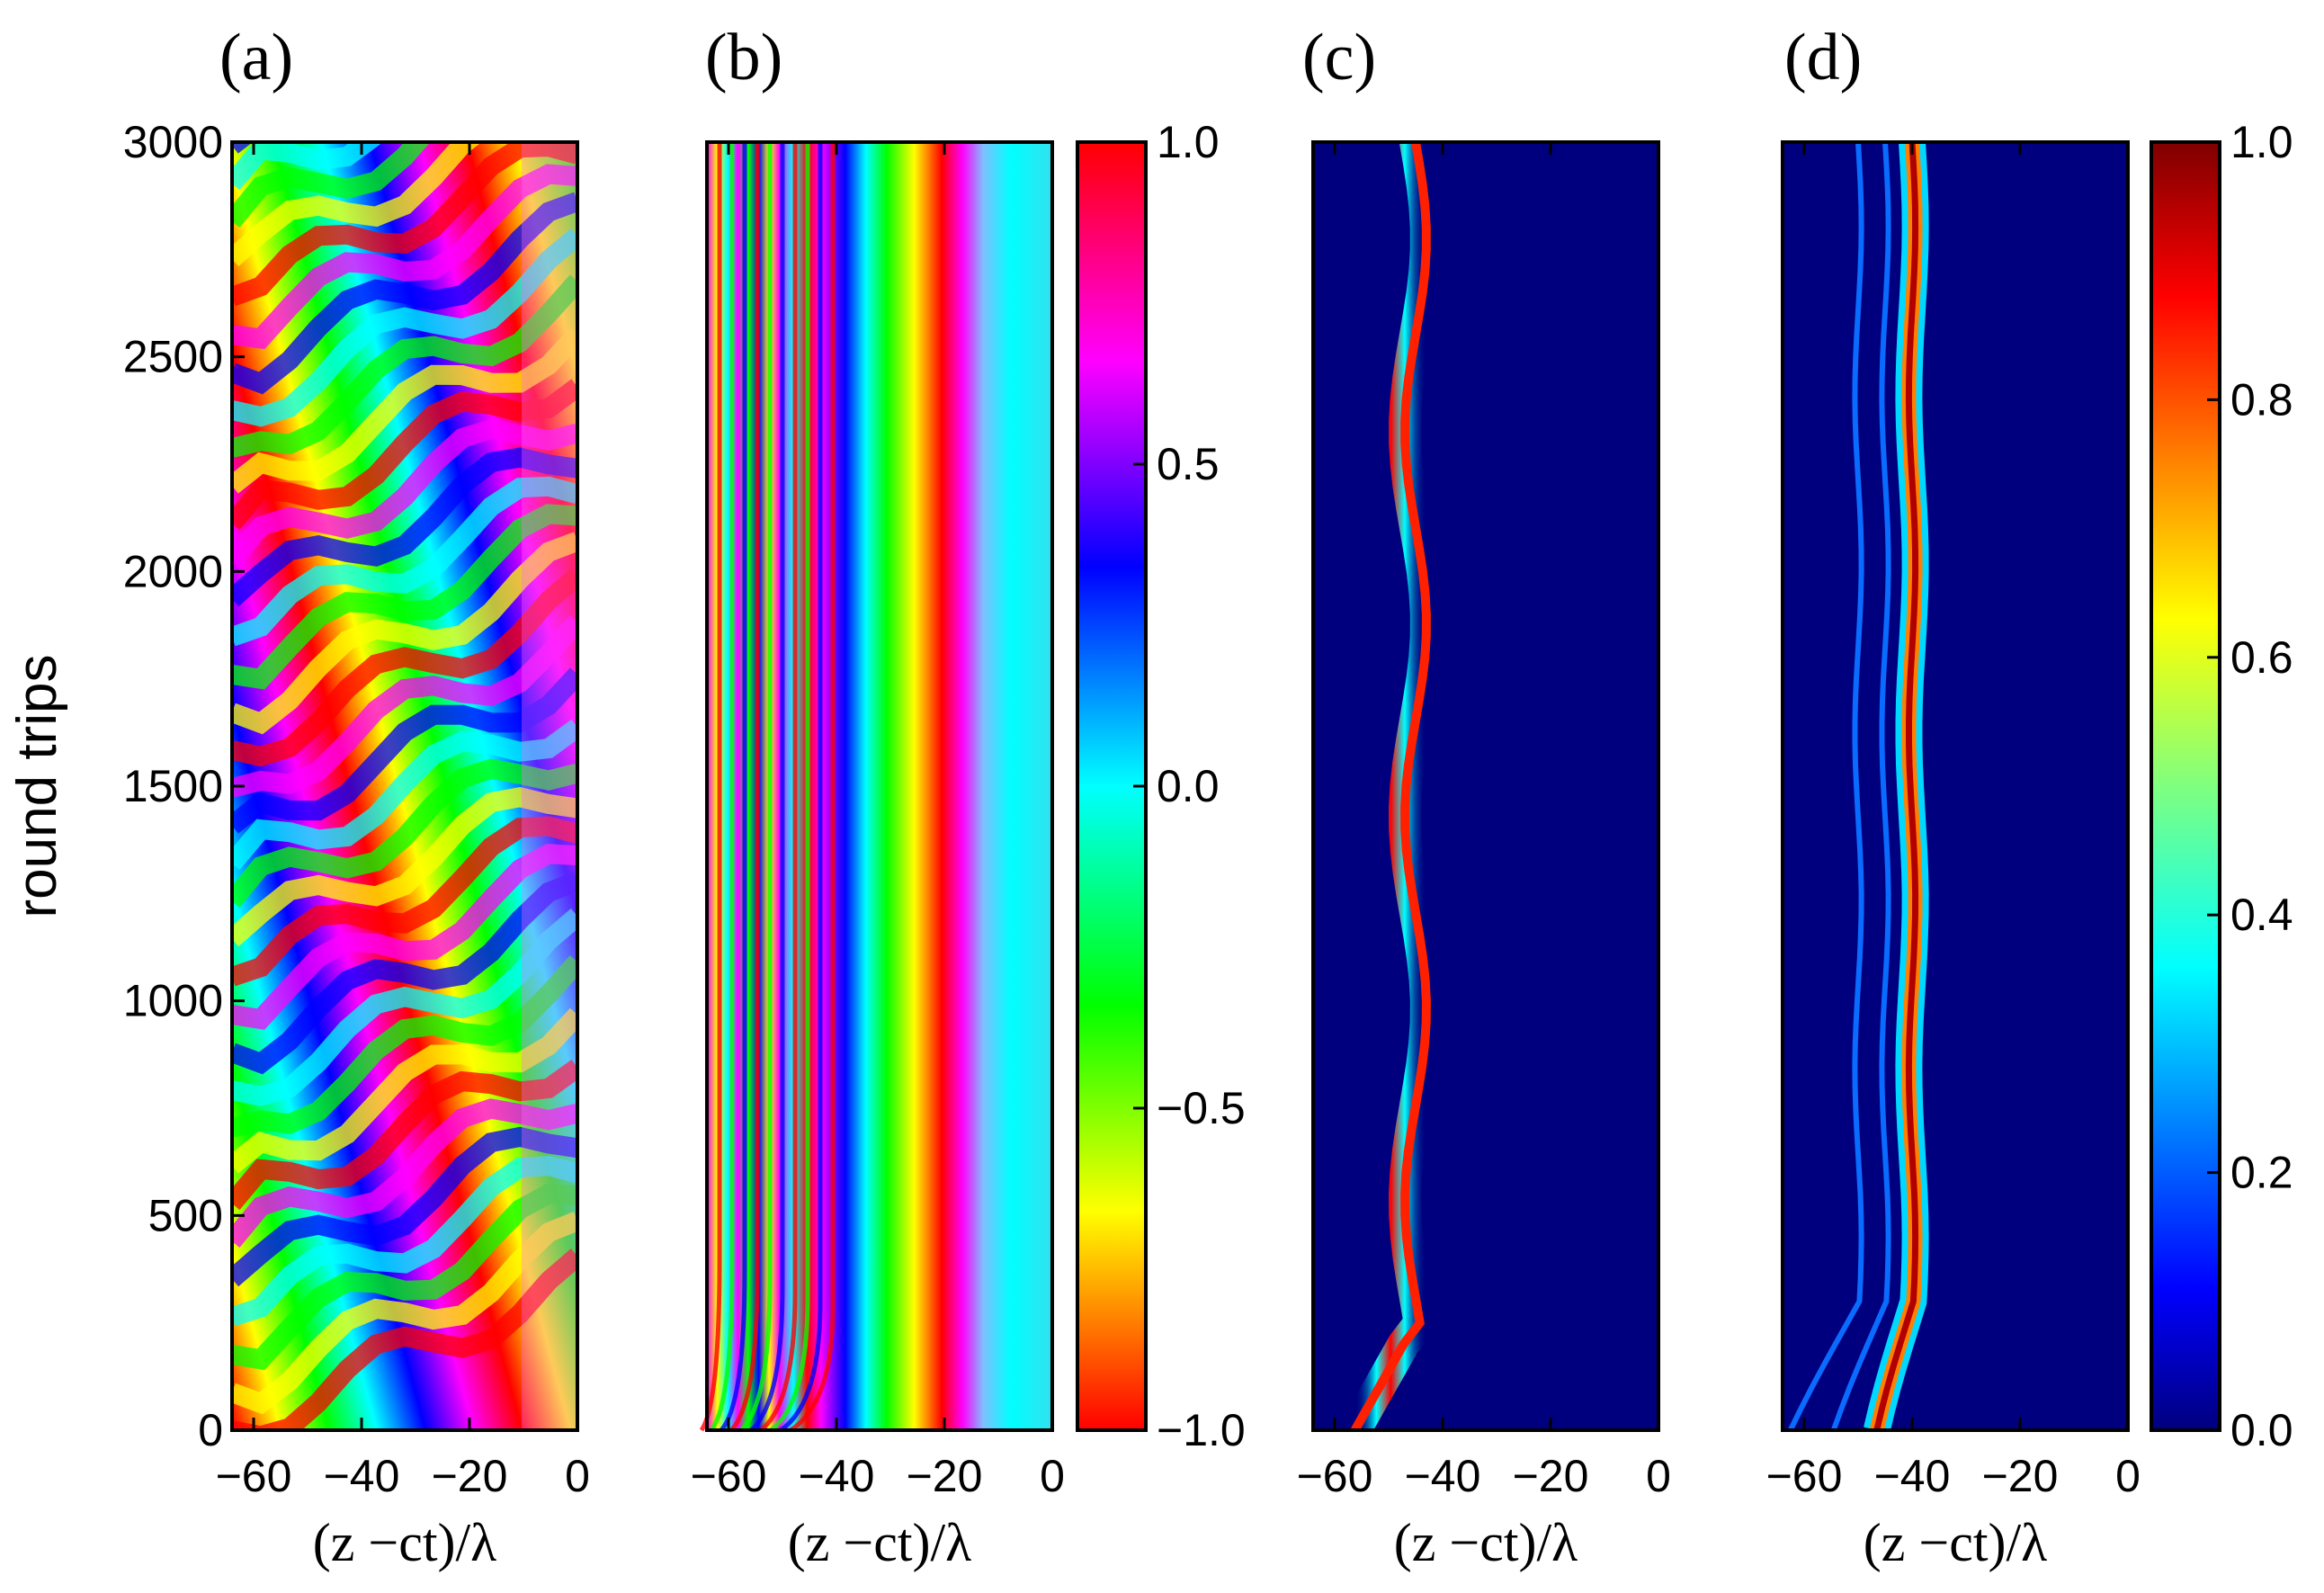 The width and height of the screenshot is (2324, 1593). Describe the element at coordinates (1339, 57) in the screenshot. I see `panel-label-c: (c)` at that location.